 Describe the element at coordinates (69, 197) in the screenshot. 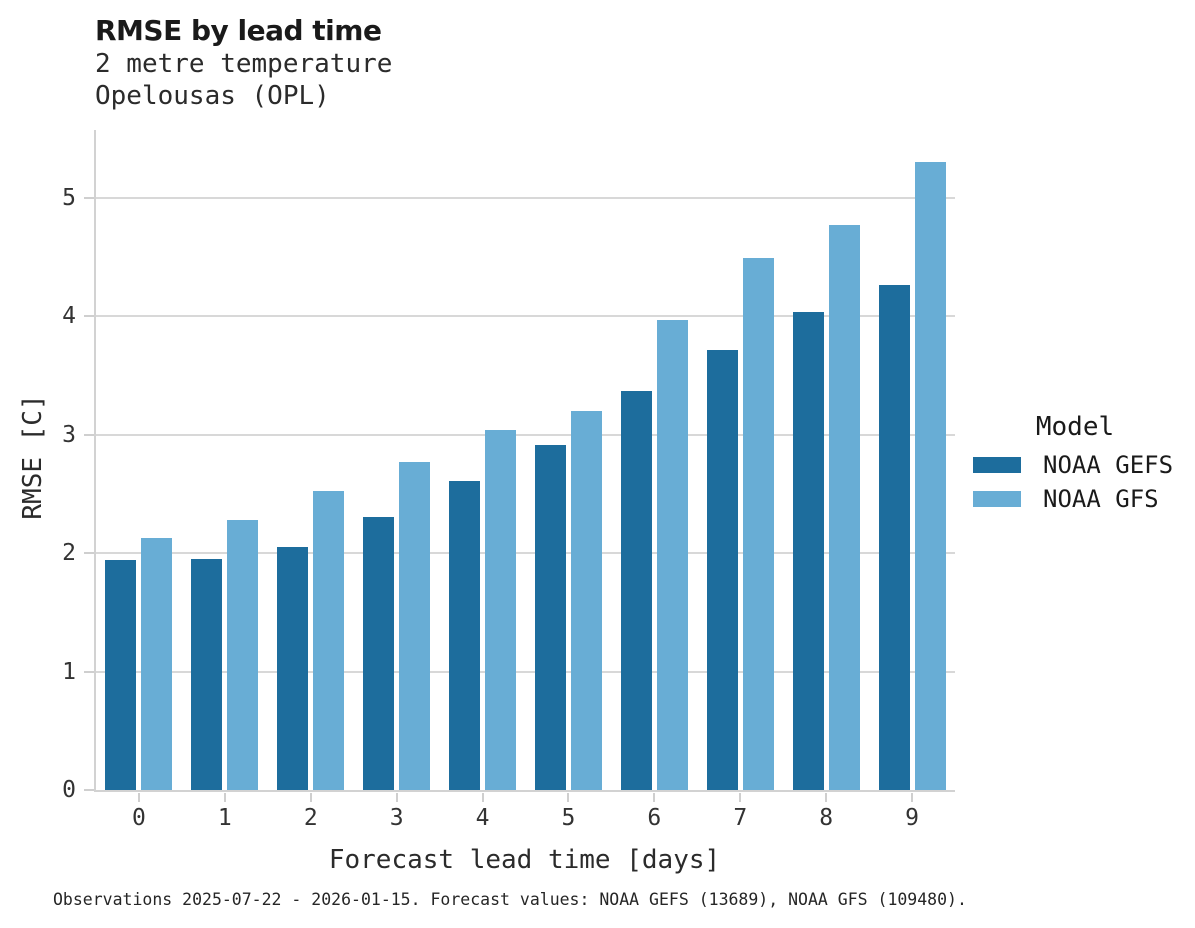

I see `y-tick-label-5: 5` at that location.